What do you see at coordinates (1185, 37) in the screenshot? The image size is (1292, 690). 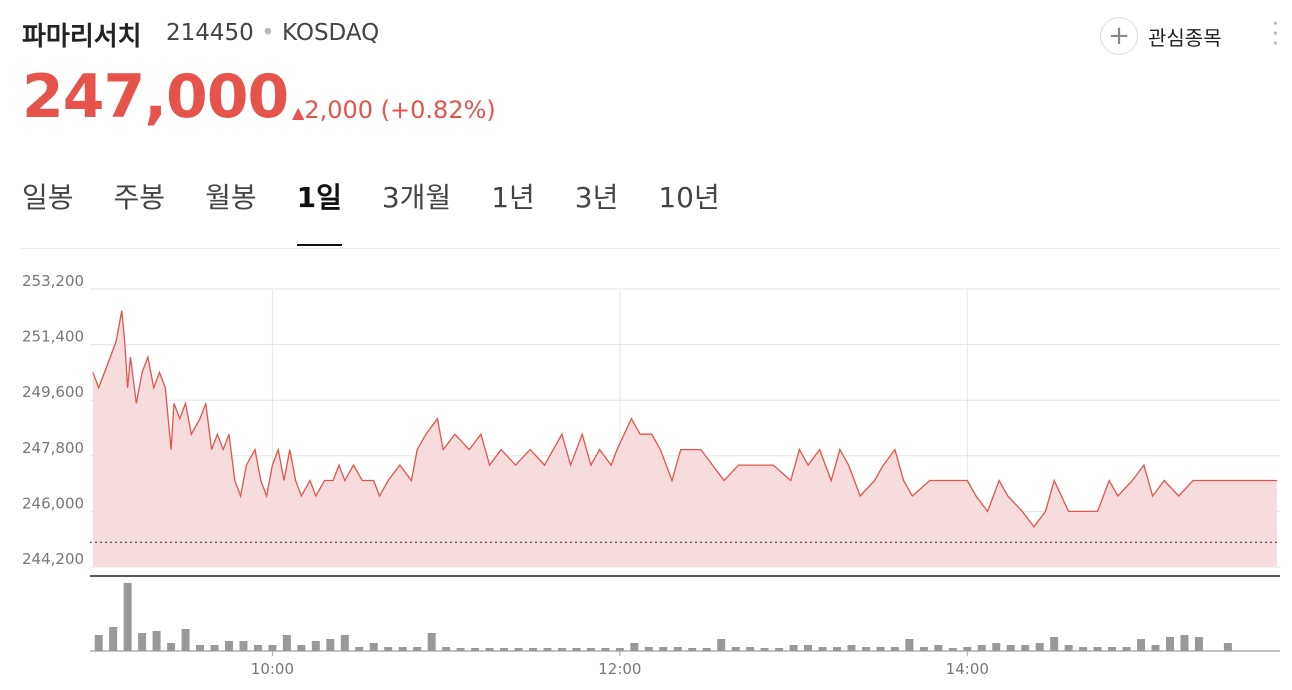 I see `watch-label: 관심종목` at bounding box center [1185, 37].